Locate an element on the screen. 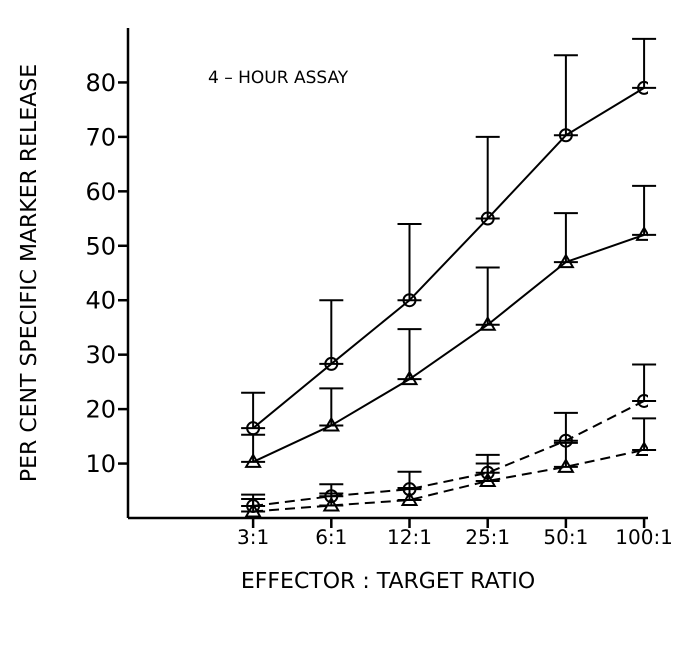 The image size is (699, 647). y-tick-label: 80 is located at coordinates (100, 82).